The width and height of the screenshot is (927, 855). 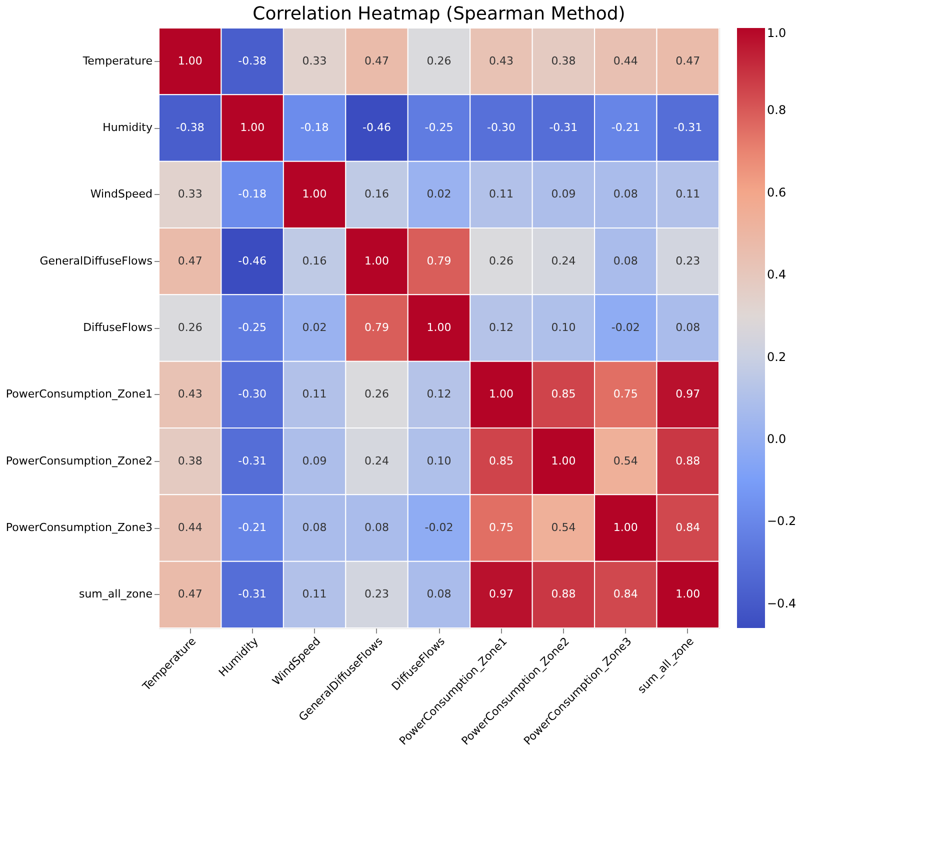 I want to click on y-tick-label: Temperature, so click(x=117, y=61).